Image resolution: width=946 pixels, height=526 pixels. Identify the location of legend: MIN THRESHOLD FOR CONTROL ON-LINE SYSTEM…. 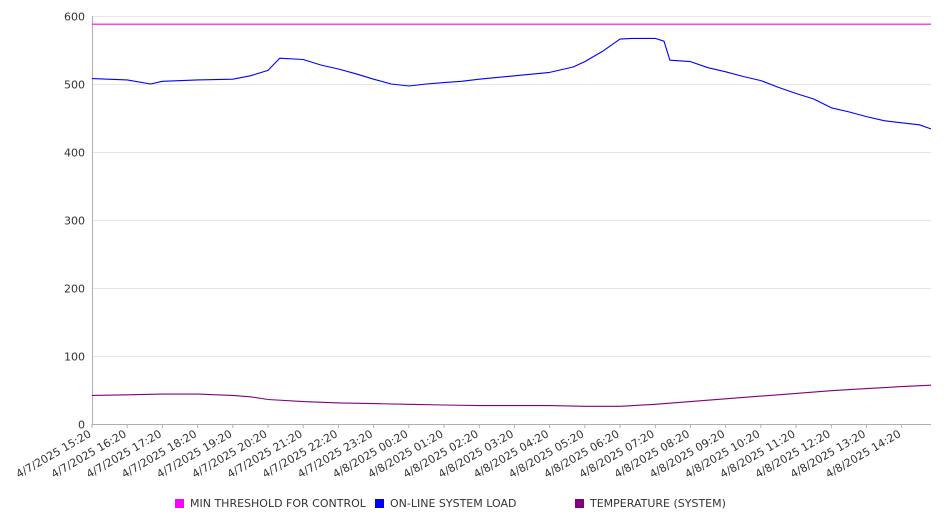
(473, 506).